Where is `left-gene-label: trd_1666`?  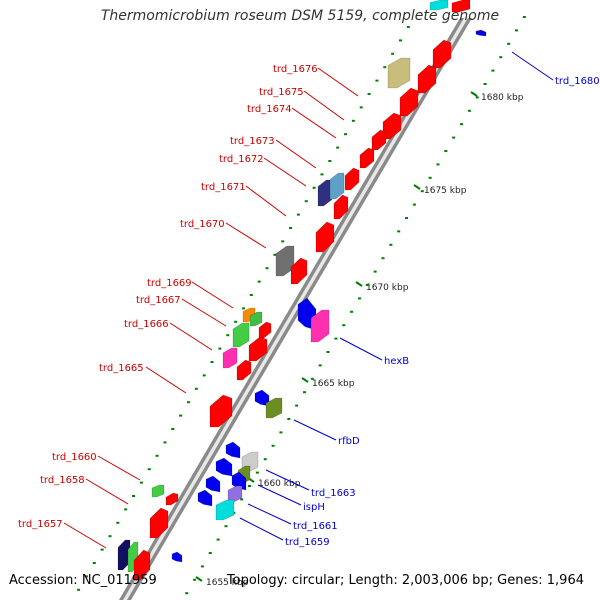
left-gene-label: trd_1666 is located at coordinates (146, 324).